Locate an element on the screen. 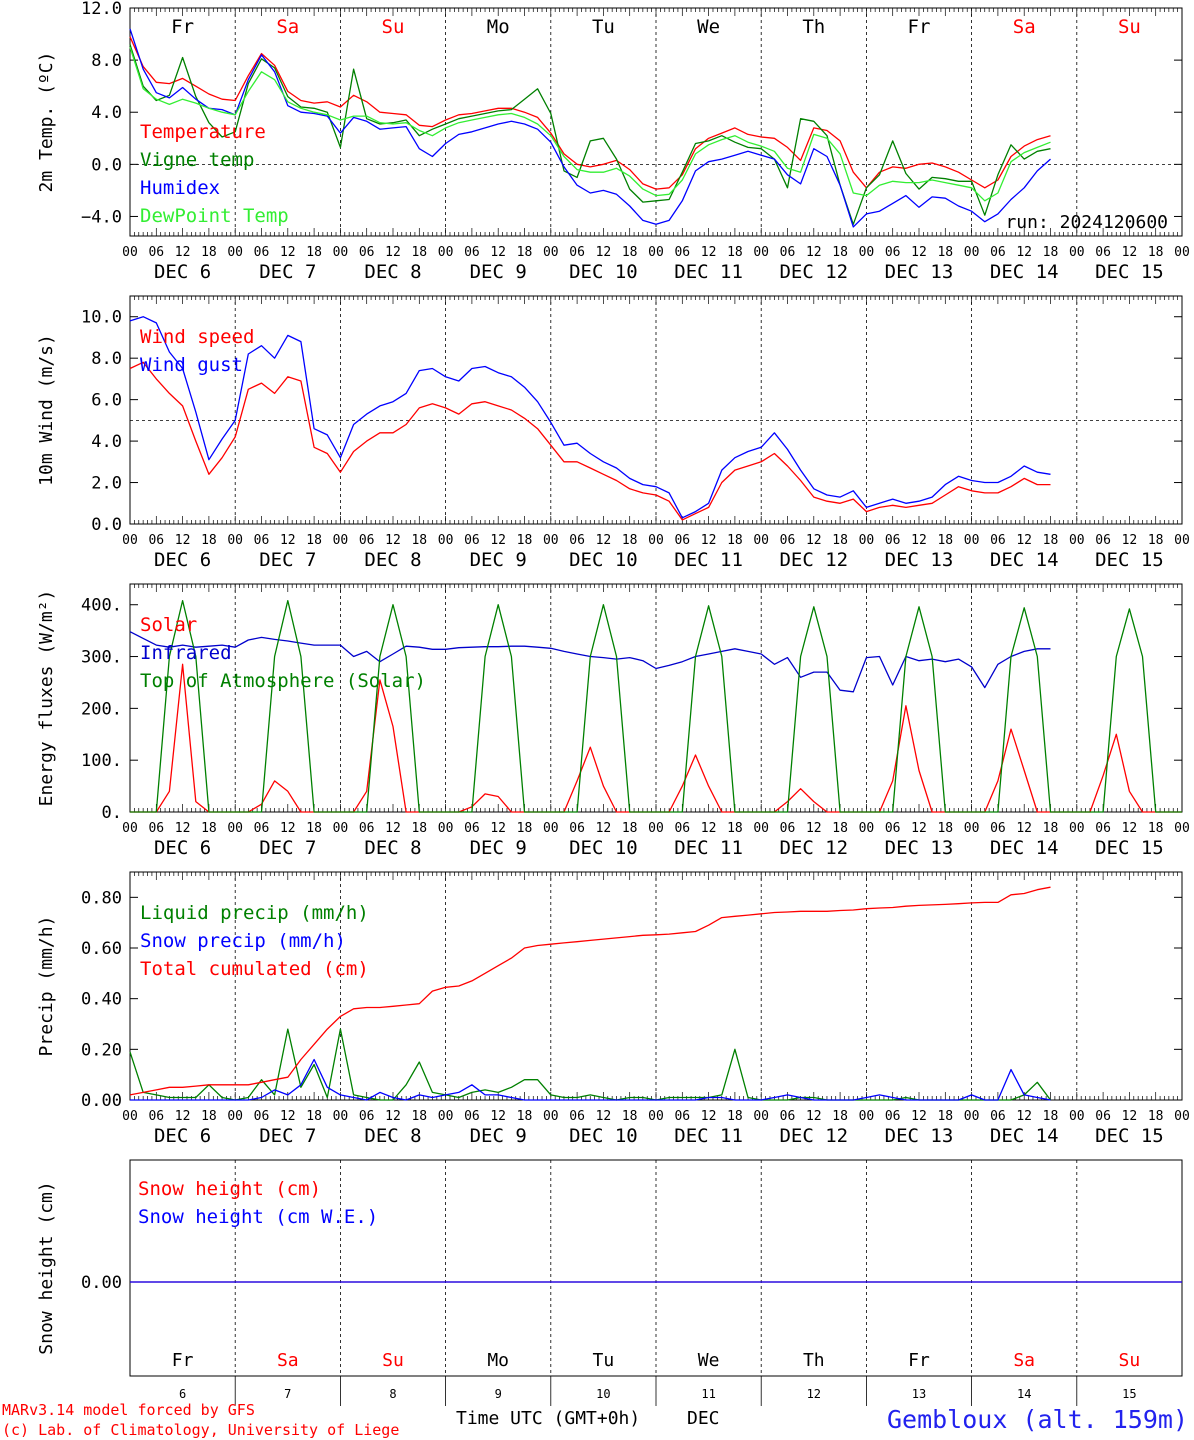  day-number: 7 is located at coordinates (287, 1394).